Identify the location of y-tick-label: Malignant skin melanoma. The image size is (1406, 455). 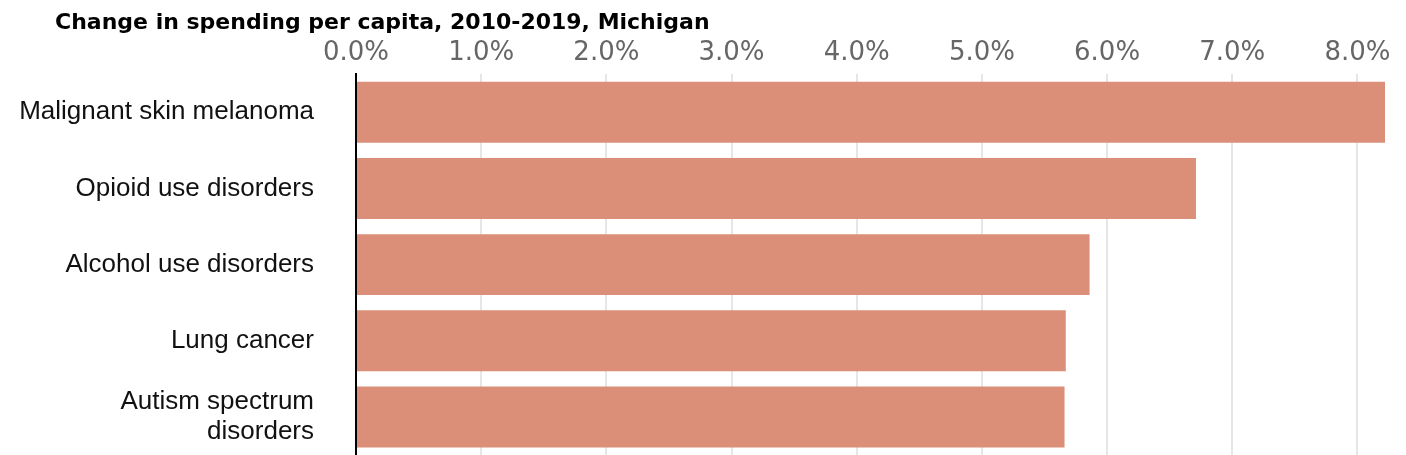
(167, 110).